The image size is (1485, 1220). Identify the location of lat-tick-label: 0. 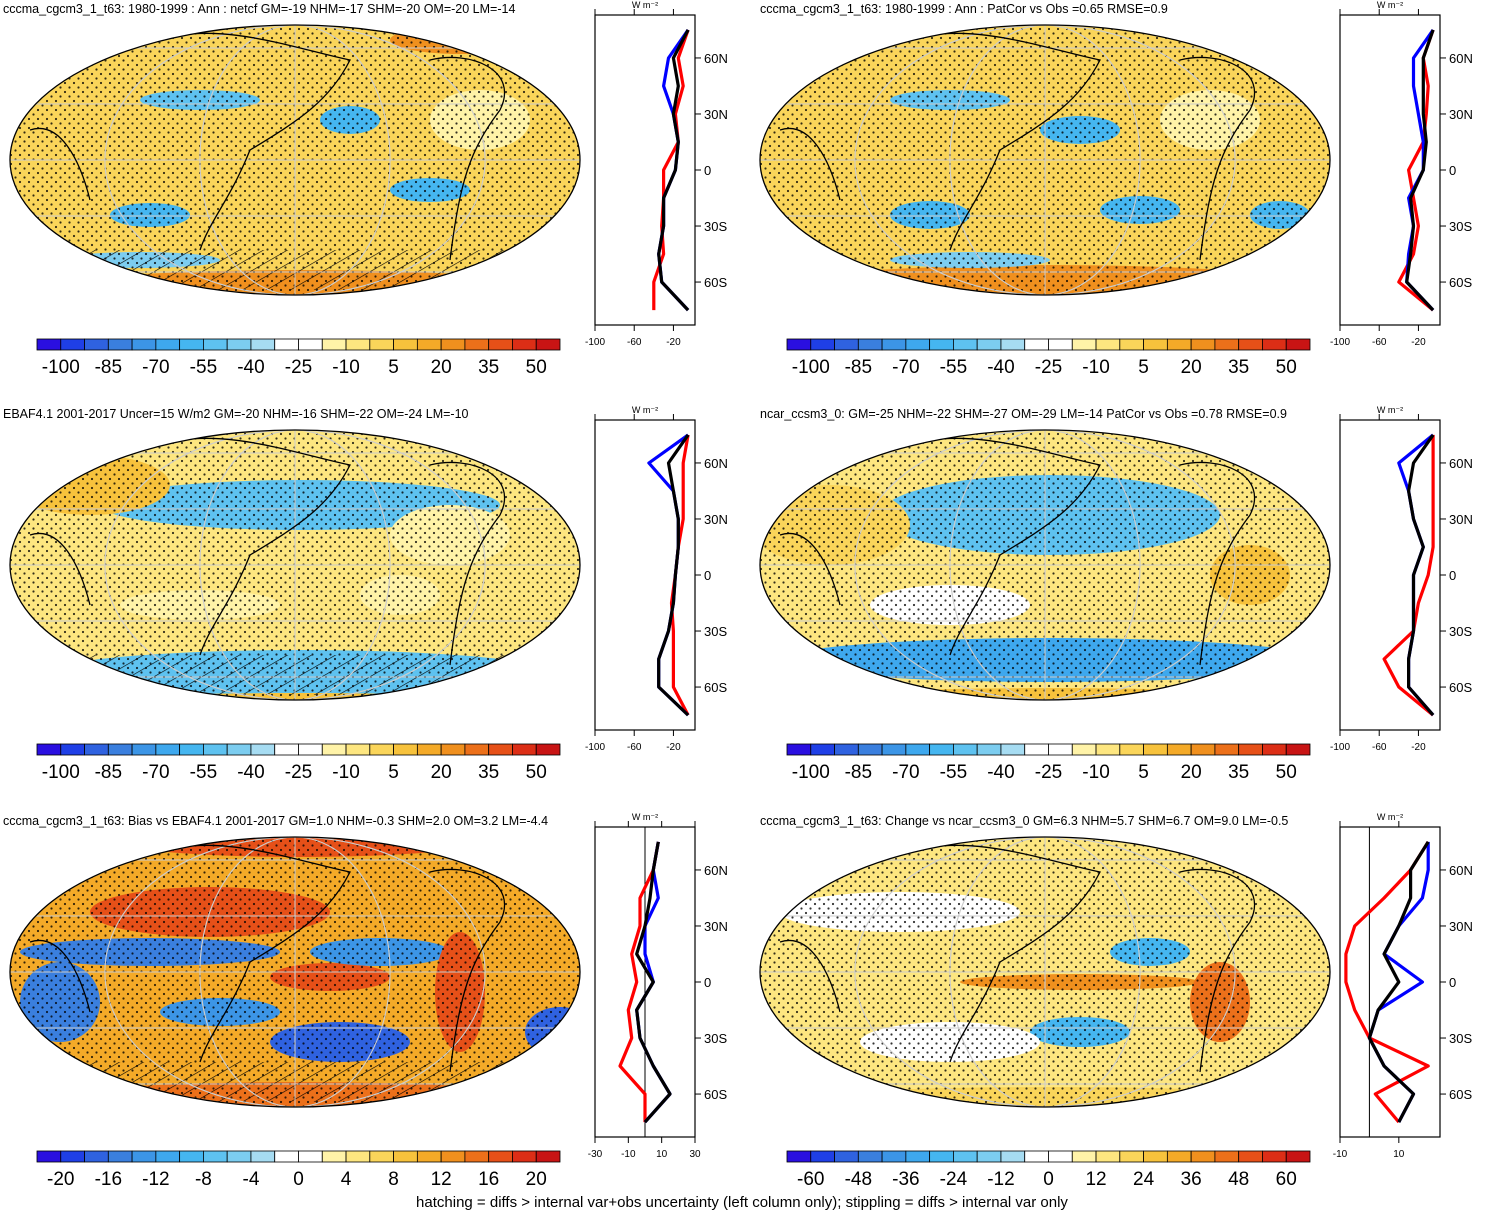
(1452, 982).